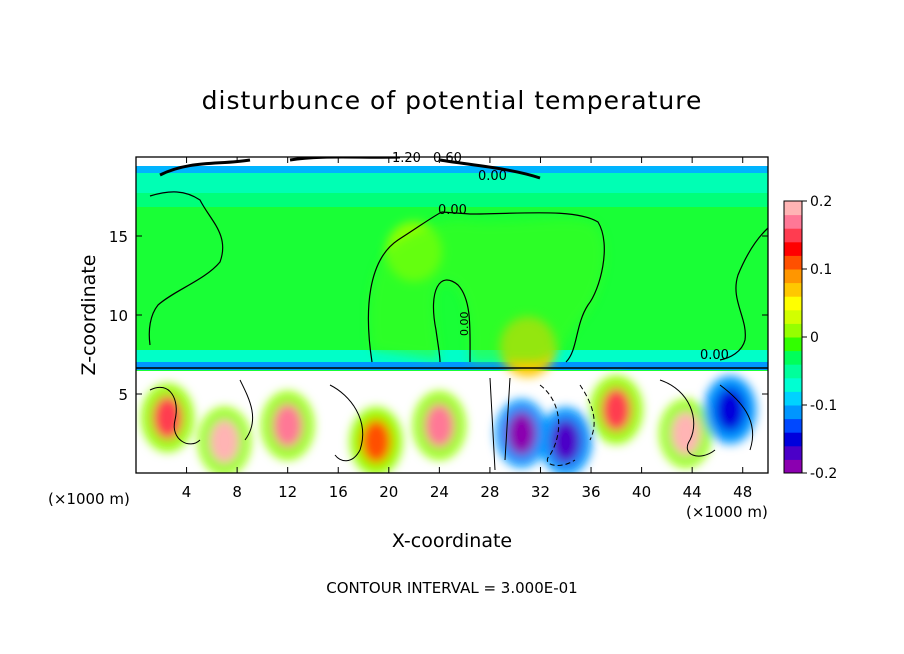 Image resolution: width=904 pixels, height=654 pixels. I want to click on x-tick-label: 8, so click(237, 492).